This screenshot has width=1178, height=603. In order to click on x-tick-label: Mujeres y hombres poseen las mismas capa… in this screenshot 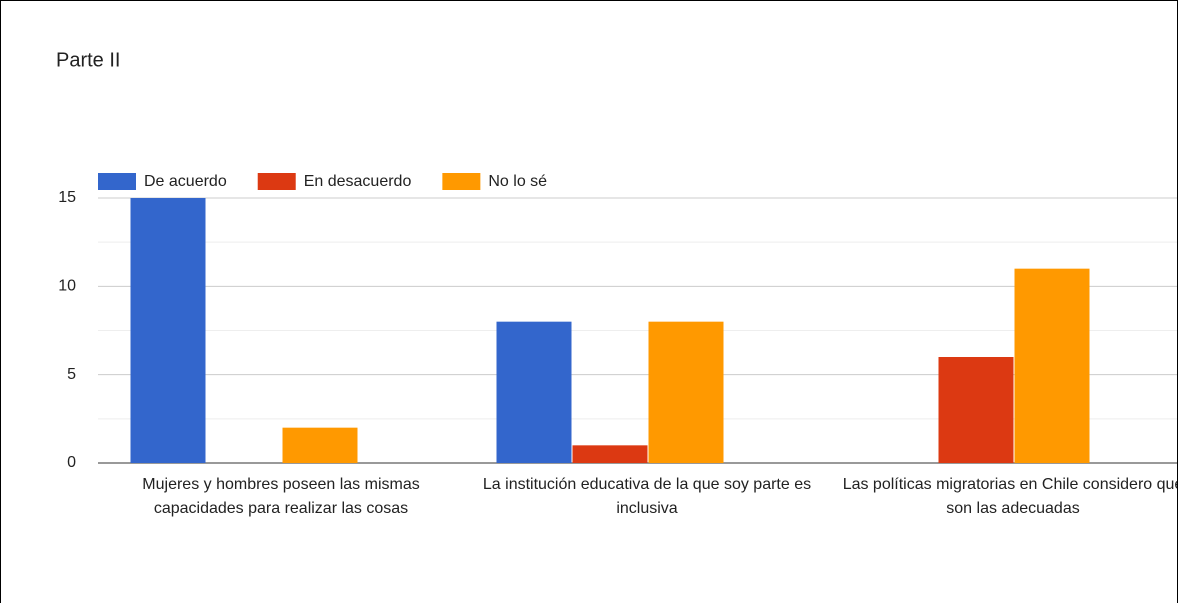, I will do `click(281, 496)`.